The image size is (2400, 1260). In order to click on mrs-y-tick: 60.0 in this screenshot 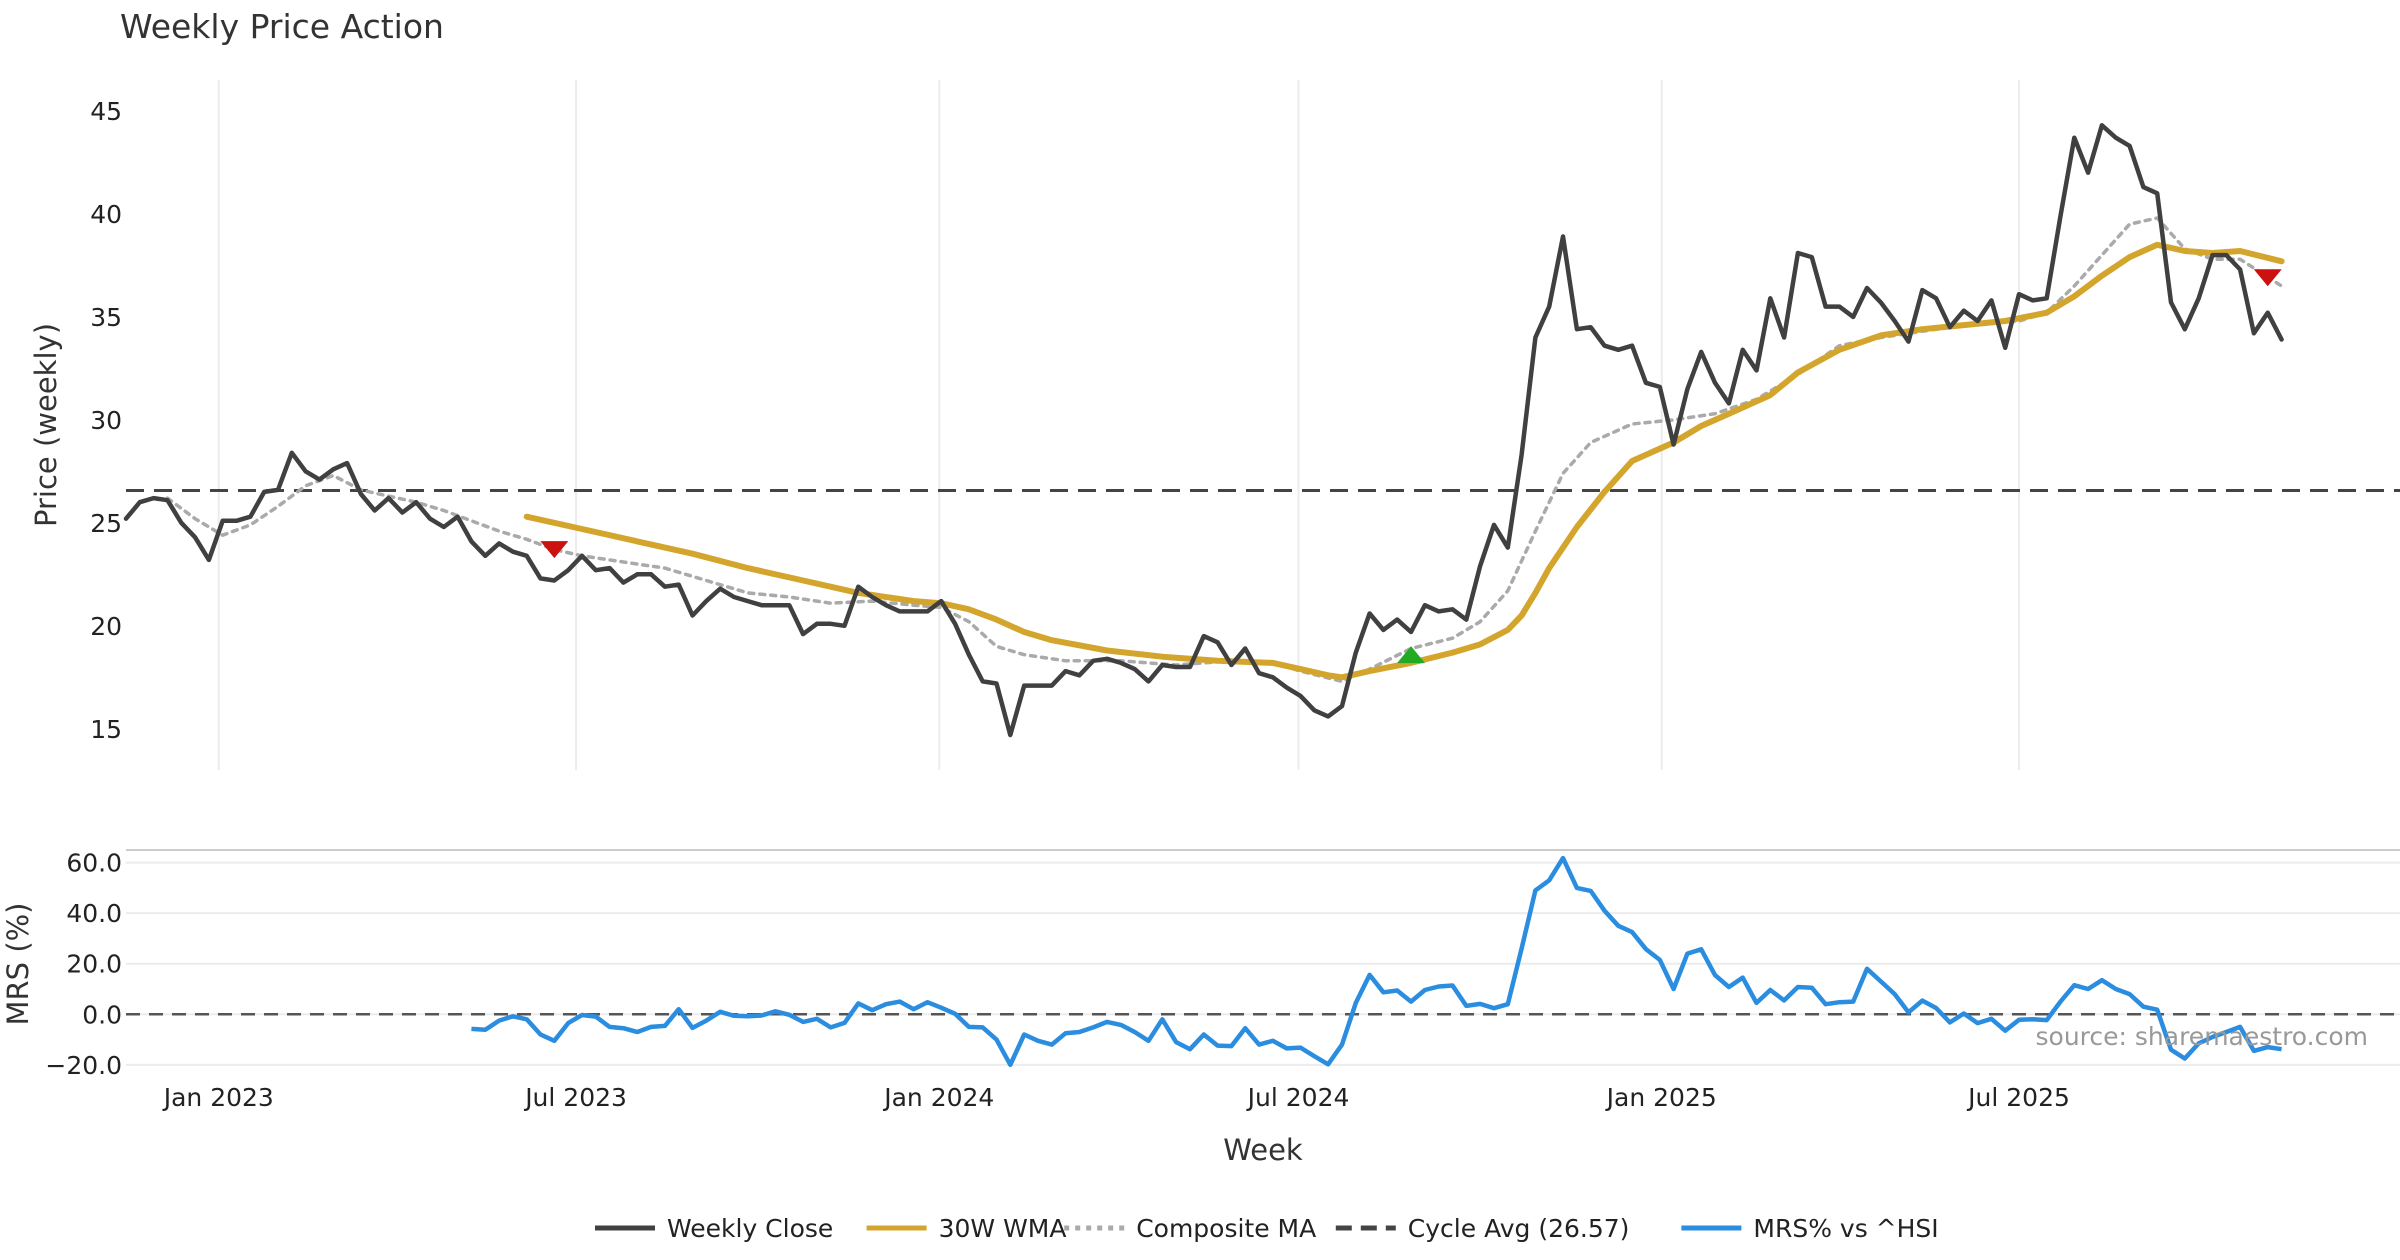, I will do `click(94, 863)`.